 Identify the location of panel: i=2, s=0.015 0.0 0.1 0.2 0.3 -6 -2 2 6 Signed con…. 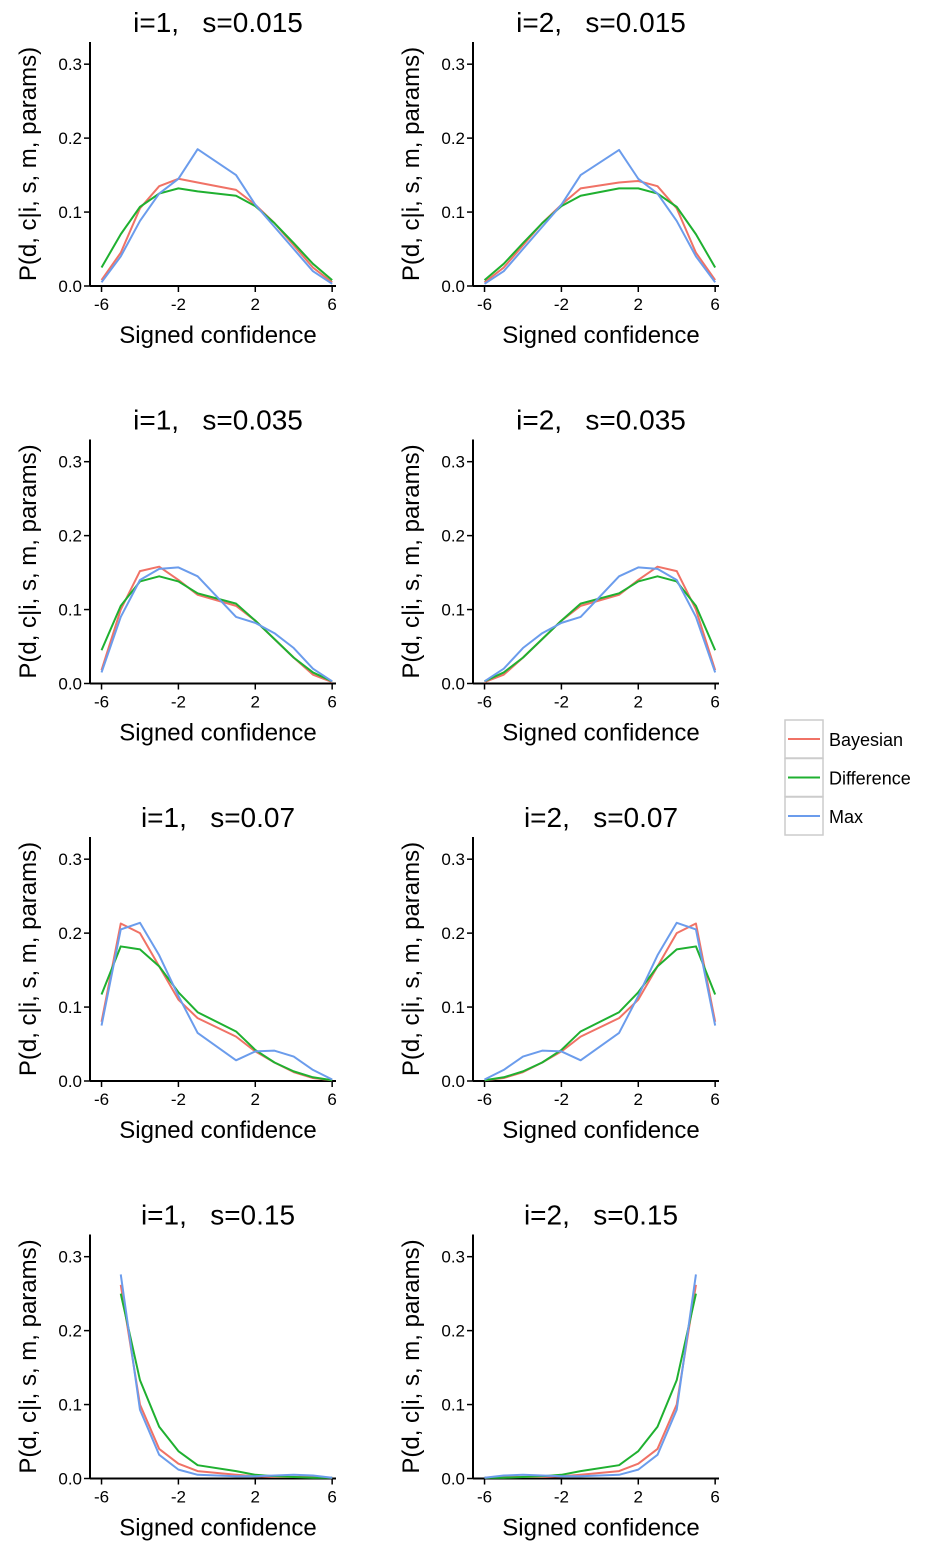
(559, 178).